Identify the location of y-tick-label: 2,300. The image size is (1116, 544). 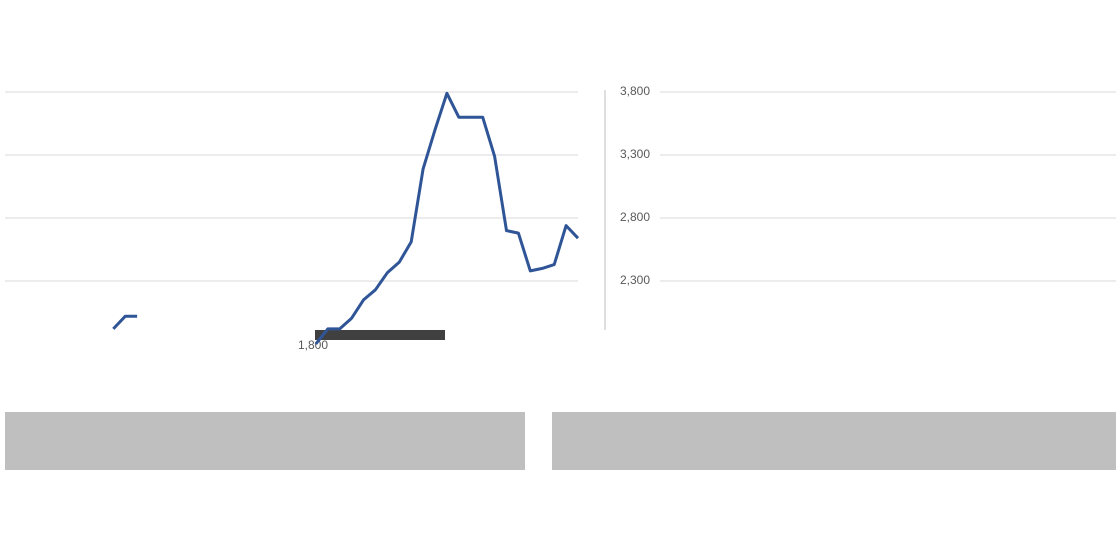
(635, 280).